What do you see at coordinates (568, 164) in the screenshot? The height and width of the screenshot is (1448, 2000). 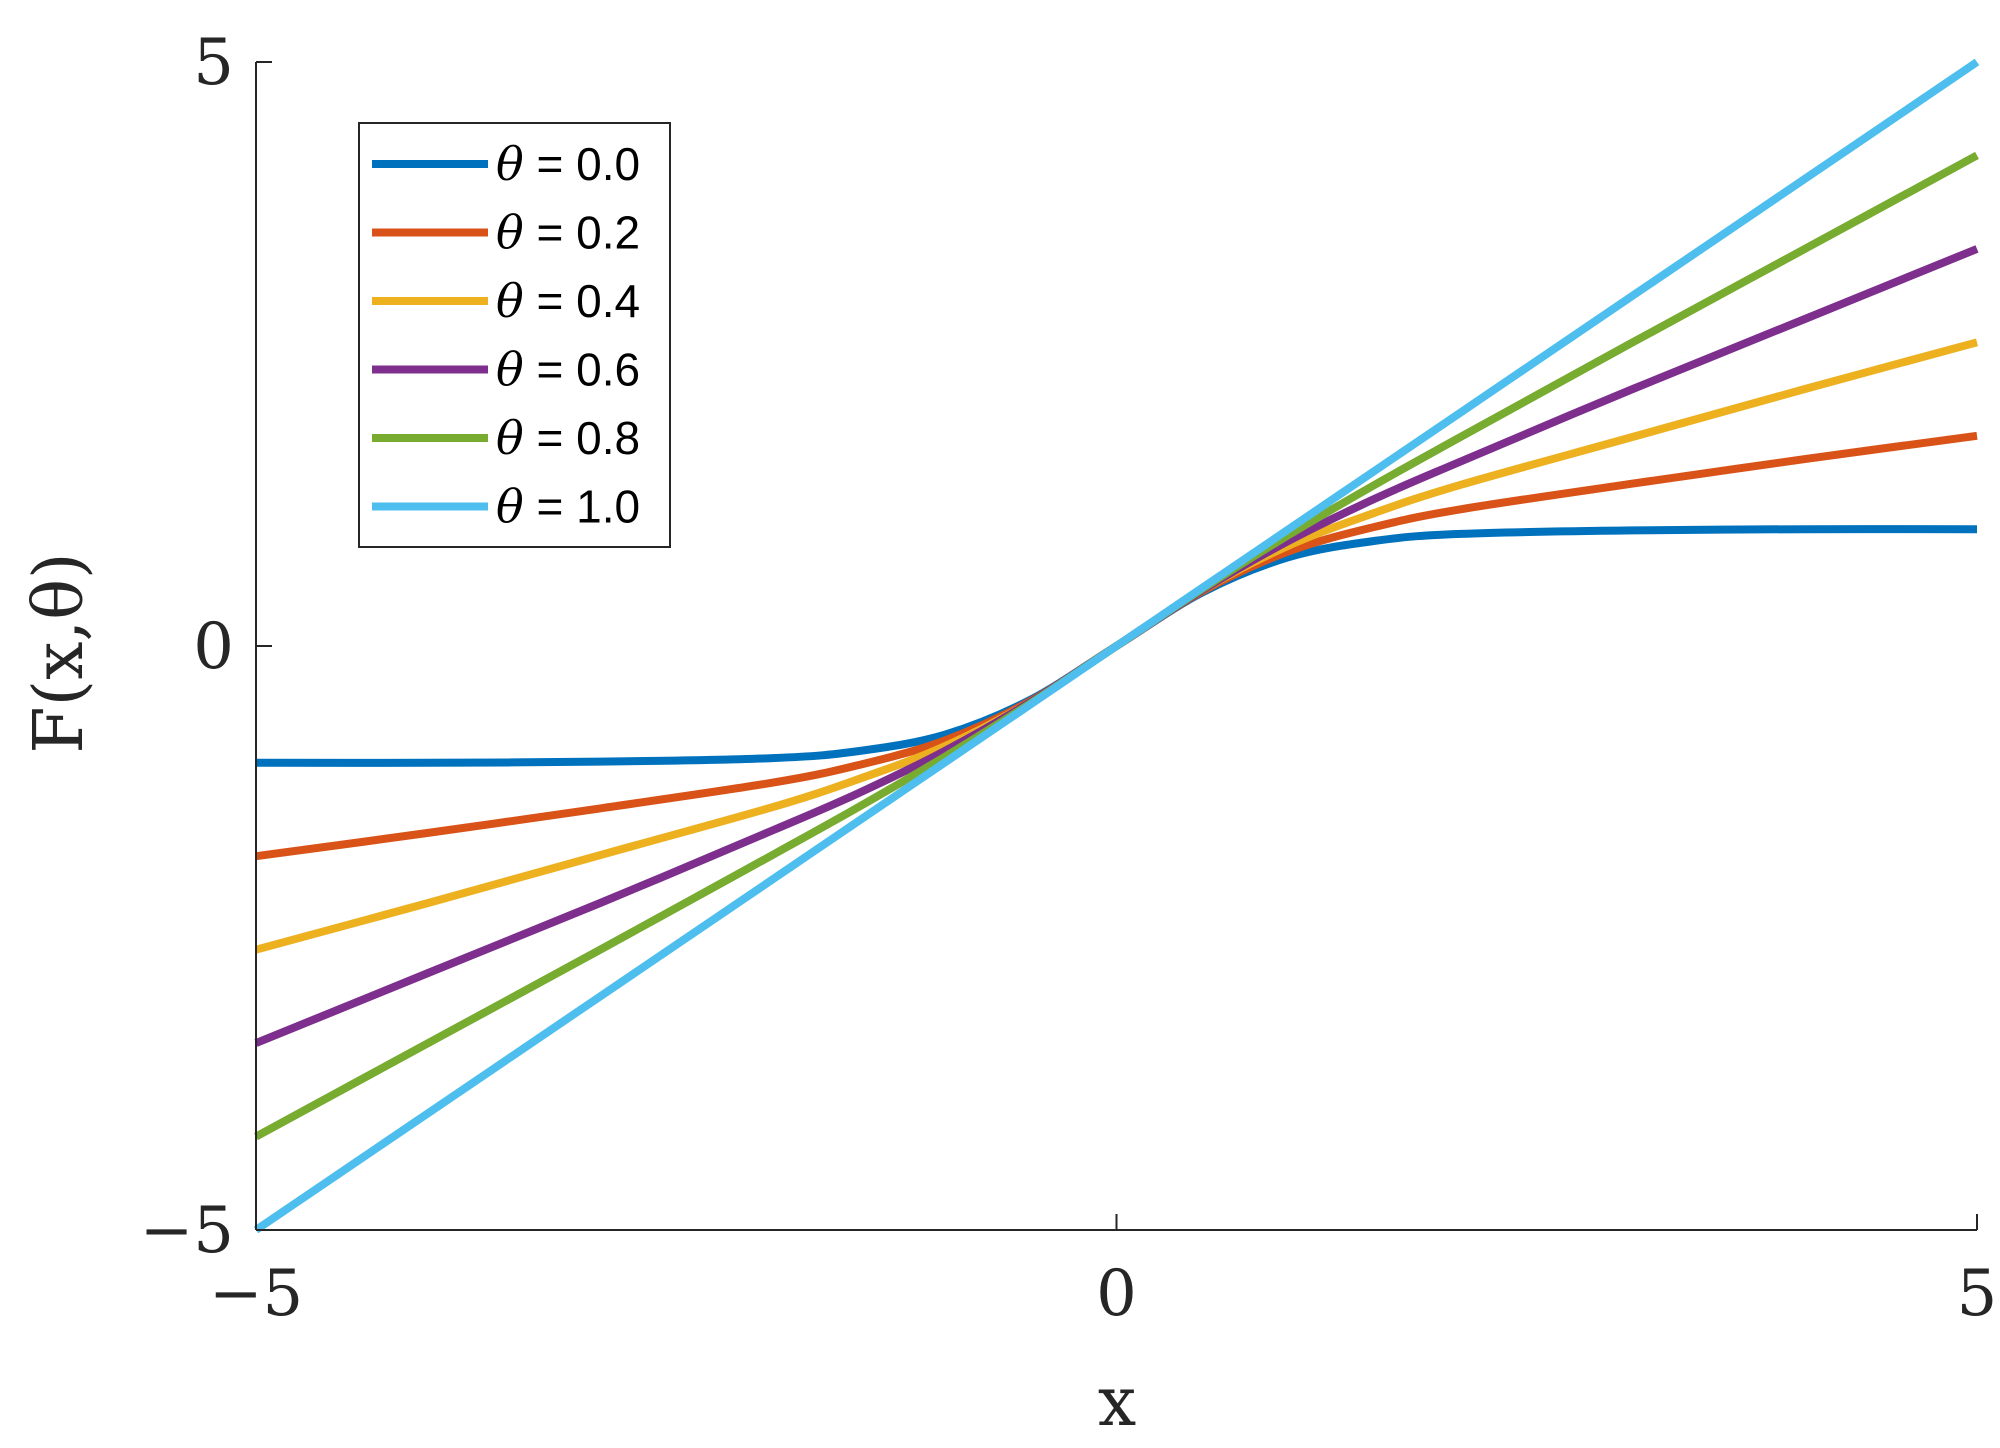 I see `legend-label-0: θ = 0.0` at bounding box center [568, 164].